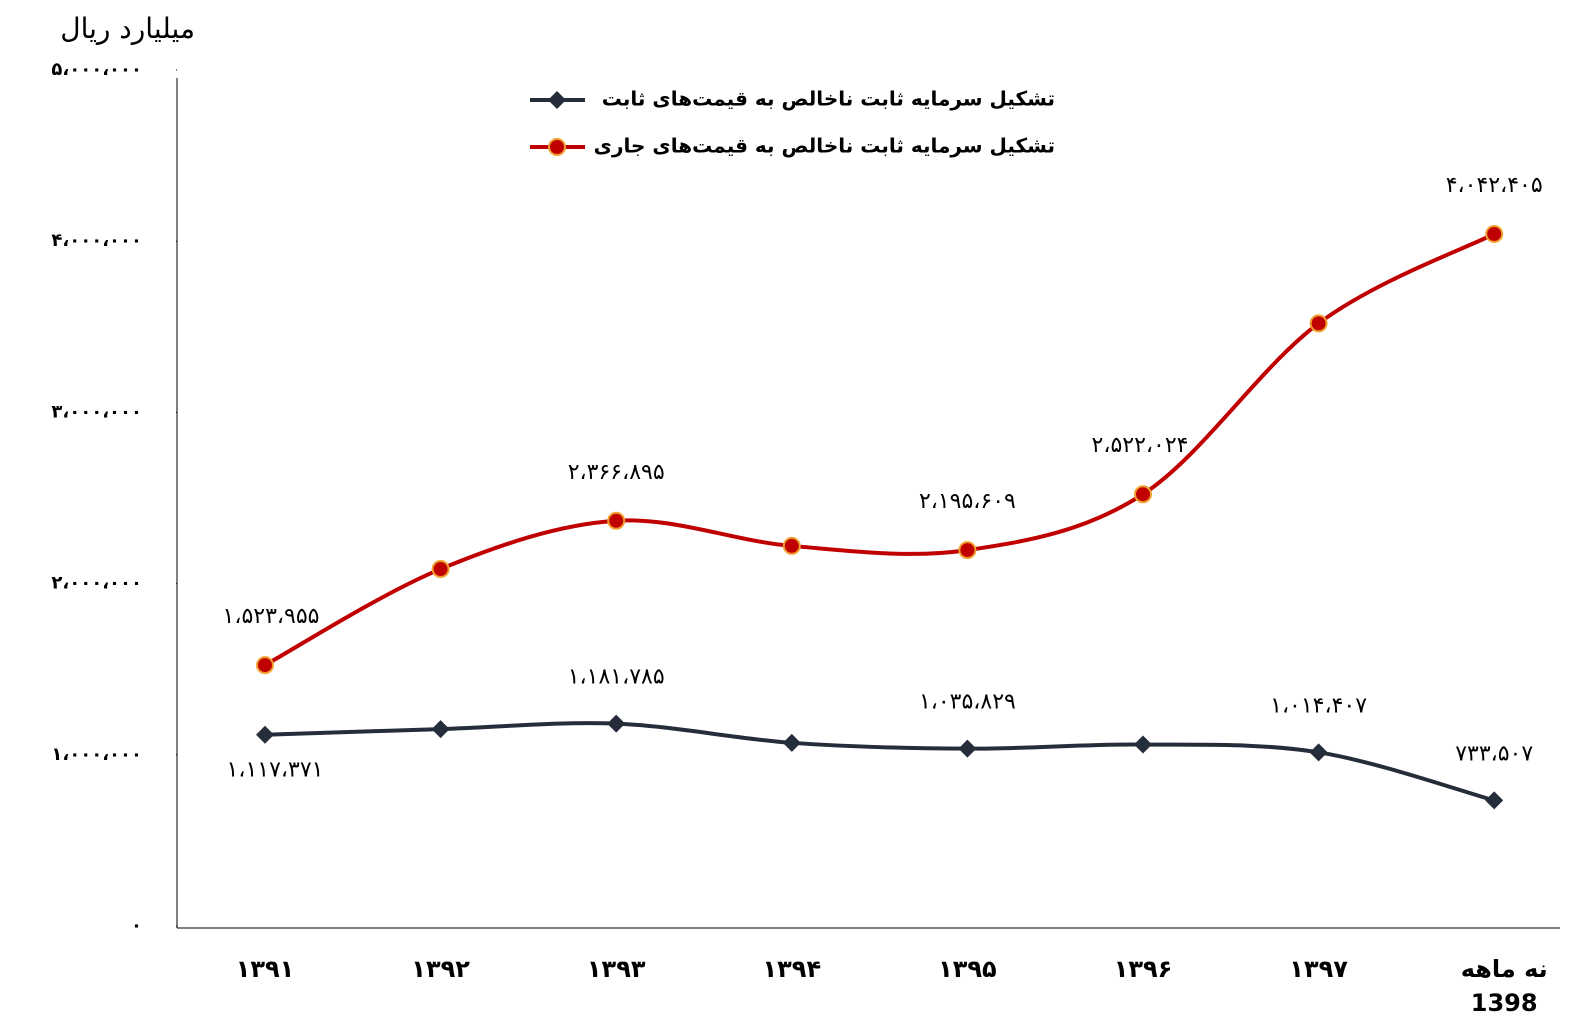 This screenshot has width=1575, height=1022. Describe the element at coordinates (879, 762) in the screenshot. I see `series-line` at that location.